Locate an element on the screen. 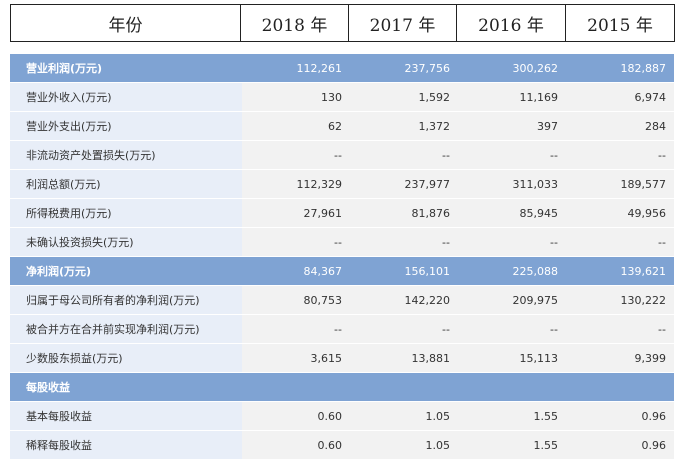 This screenshot has height=466, width=690. table-row-total-profit: 利润总额(万元) 112,329 237,977 311,033 189,577 is located at coordinates (342, 184).